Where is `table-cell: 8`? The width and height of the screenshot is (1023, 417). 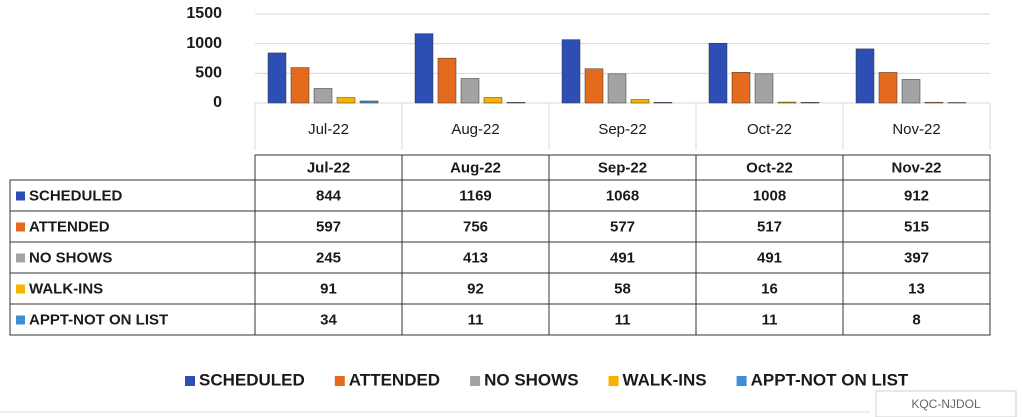 table-cell: 8 is located at coordinates (916, 319).